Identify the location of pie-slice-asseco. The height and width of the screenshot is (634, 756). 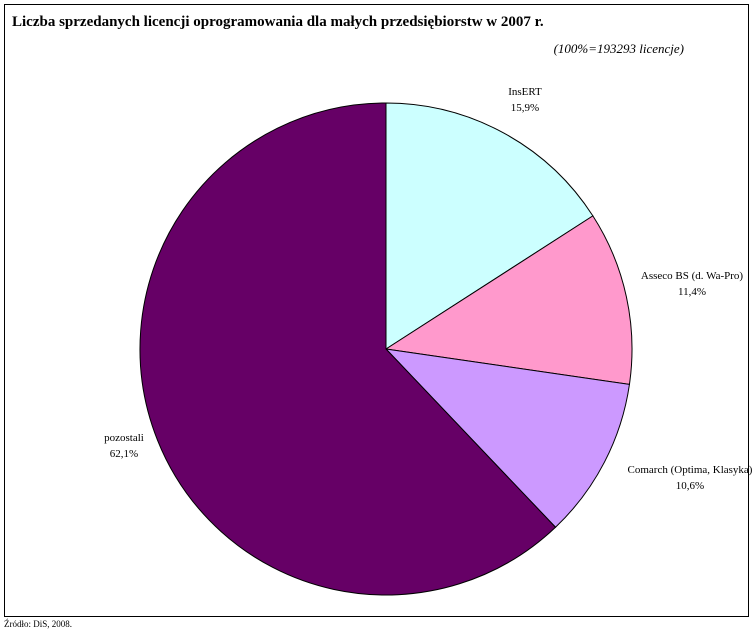
(508, 300).